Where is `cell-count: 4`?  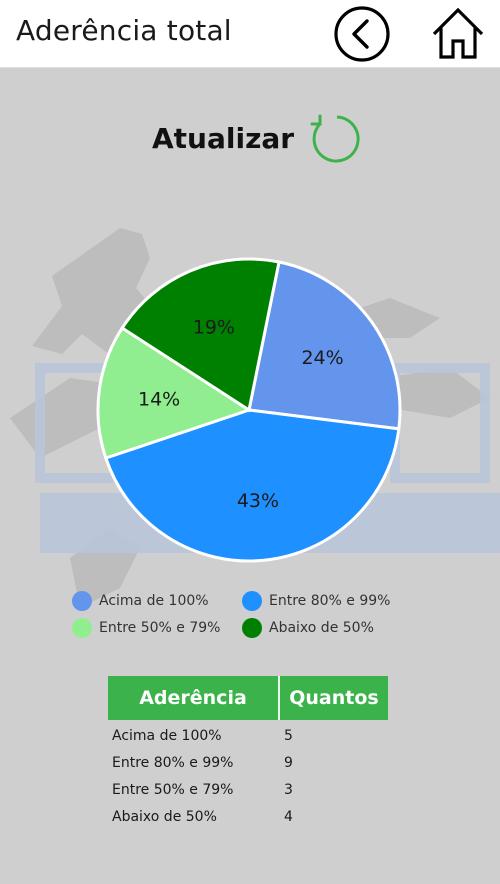 cell-count: 4 is located at coordinates (288, 816).